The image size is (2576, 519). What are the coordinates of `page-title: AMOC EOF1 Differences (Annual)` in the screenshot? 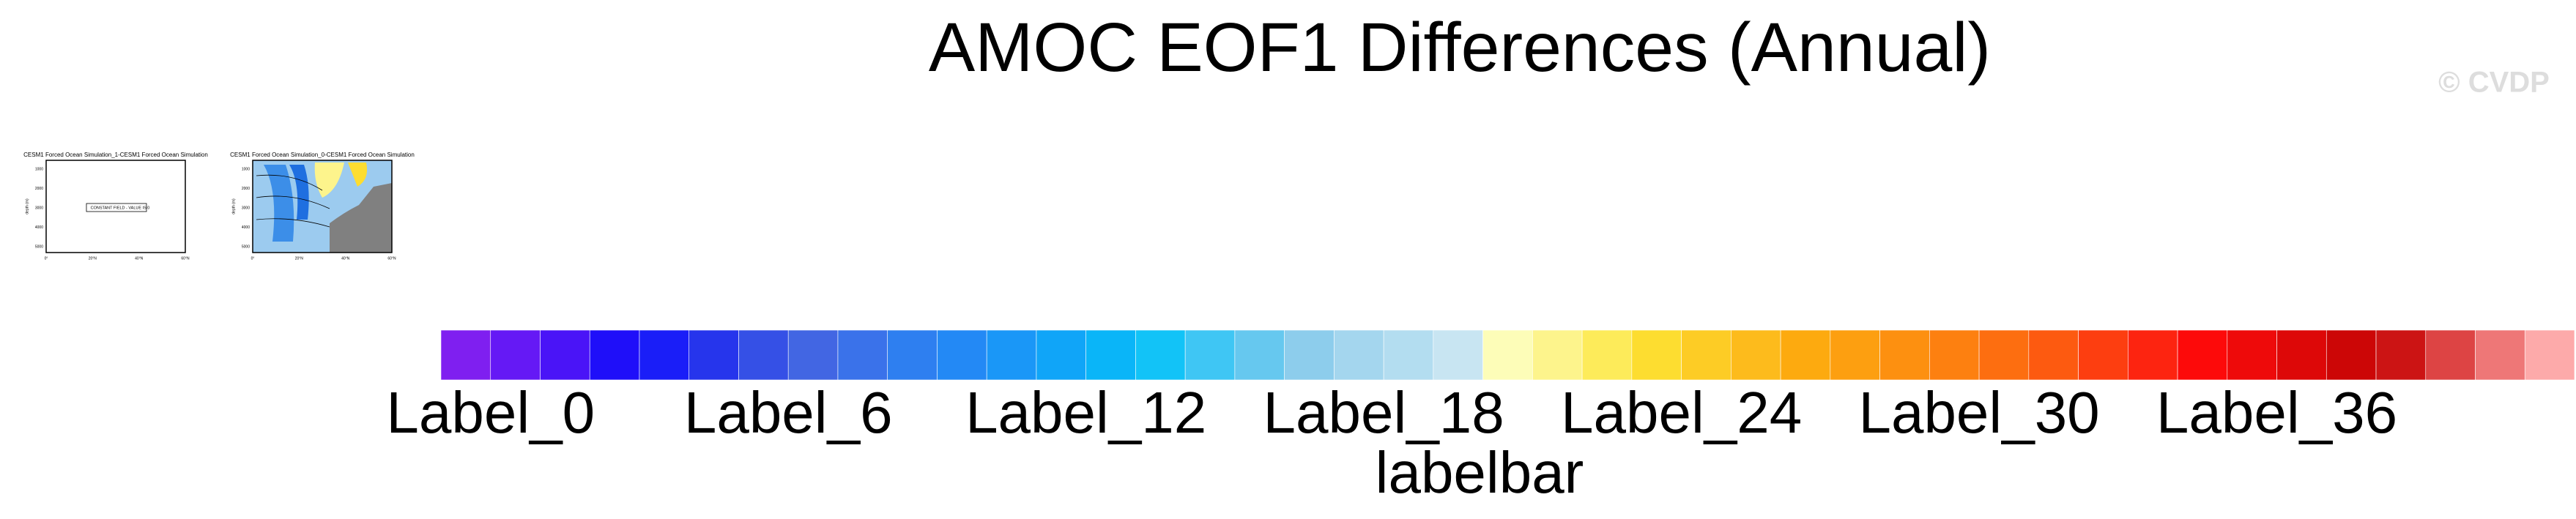 It's located at (1460, 47).